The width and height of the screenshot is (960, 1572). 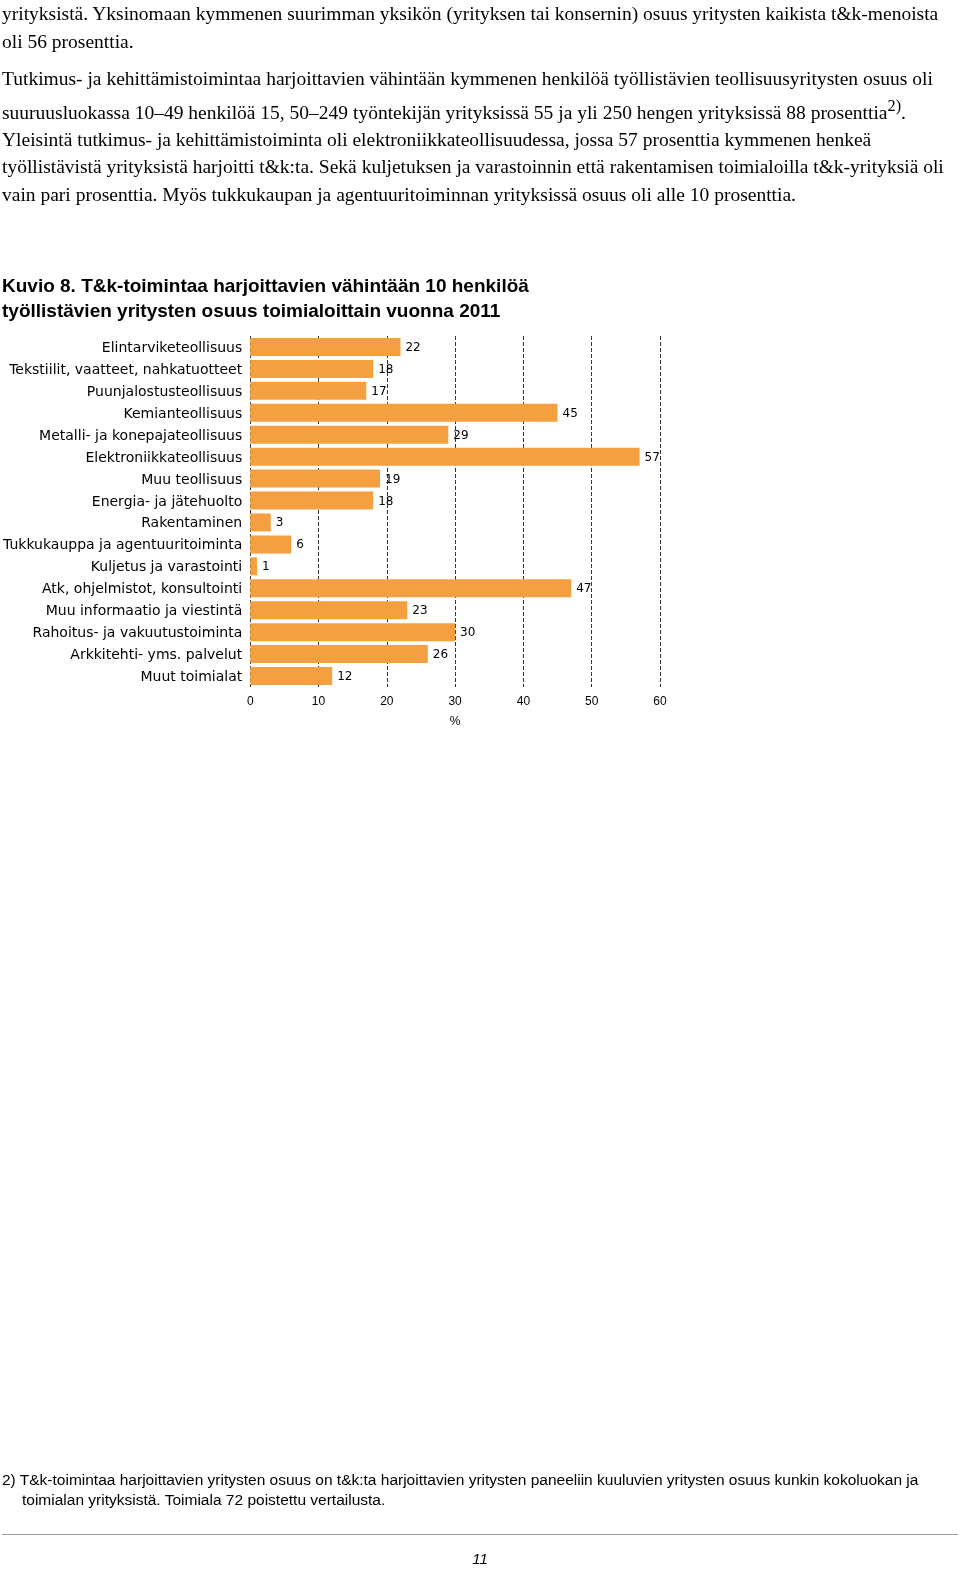 I want to click on data-label: 1, so click(x=266, y=566).